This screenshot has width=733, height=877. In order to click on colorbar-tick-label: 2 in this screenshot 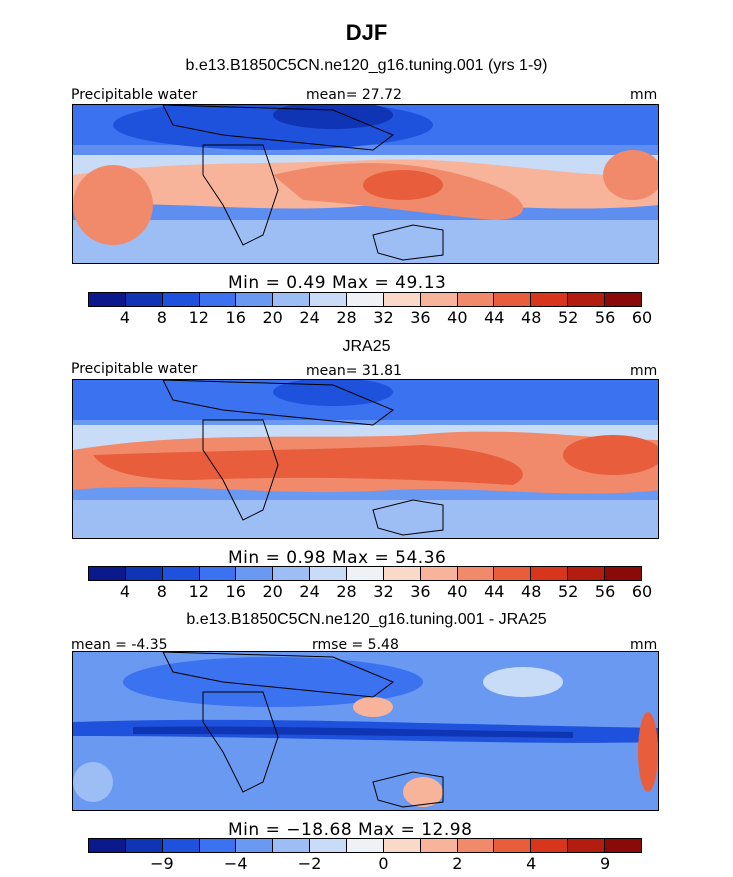, I will do `click(457, 863)`.